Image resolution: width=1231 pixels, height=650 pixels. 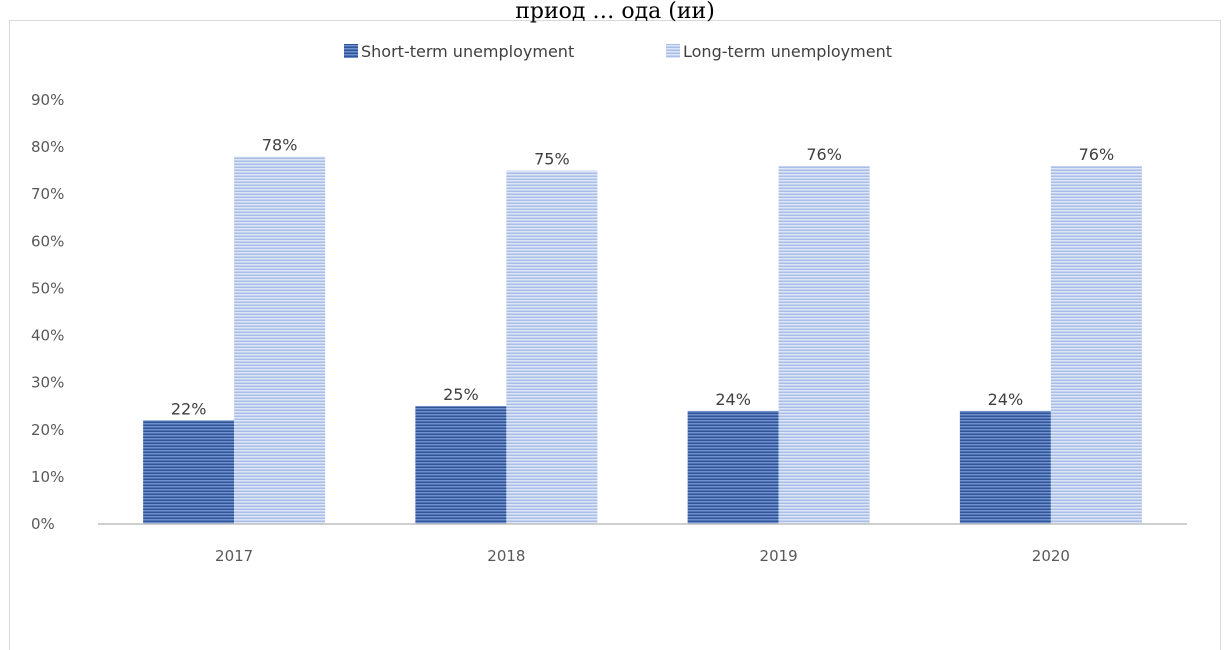 What do you see at coordinates (461, 394) in the screenshot?
I see `data-label: 25%` at bounding box center [461, 394].